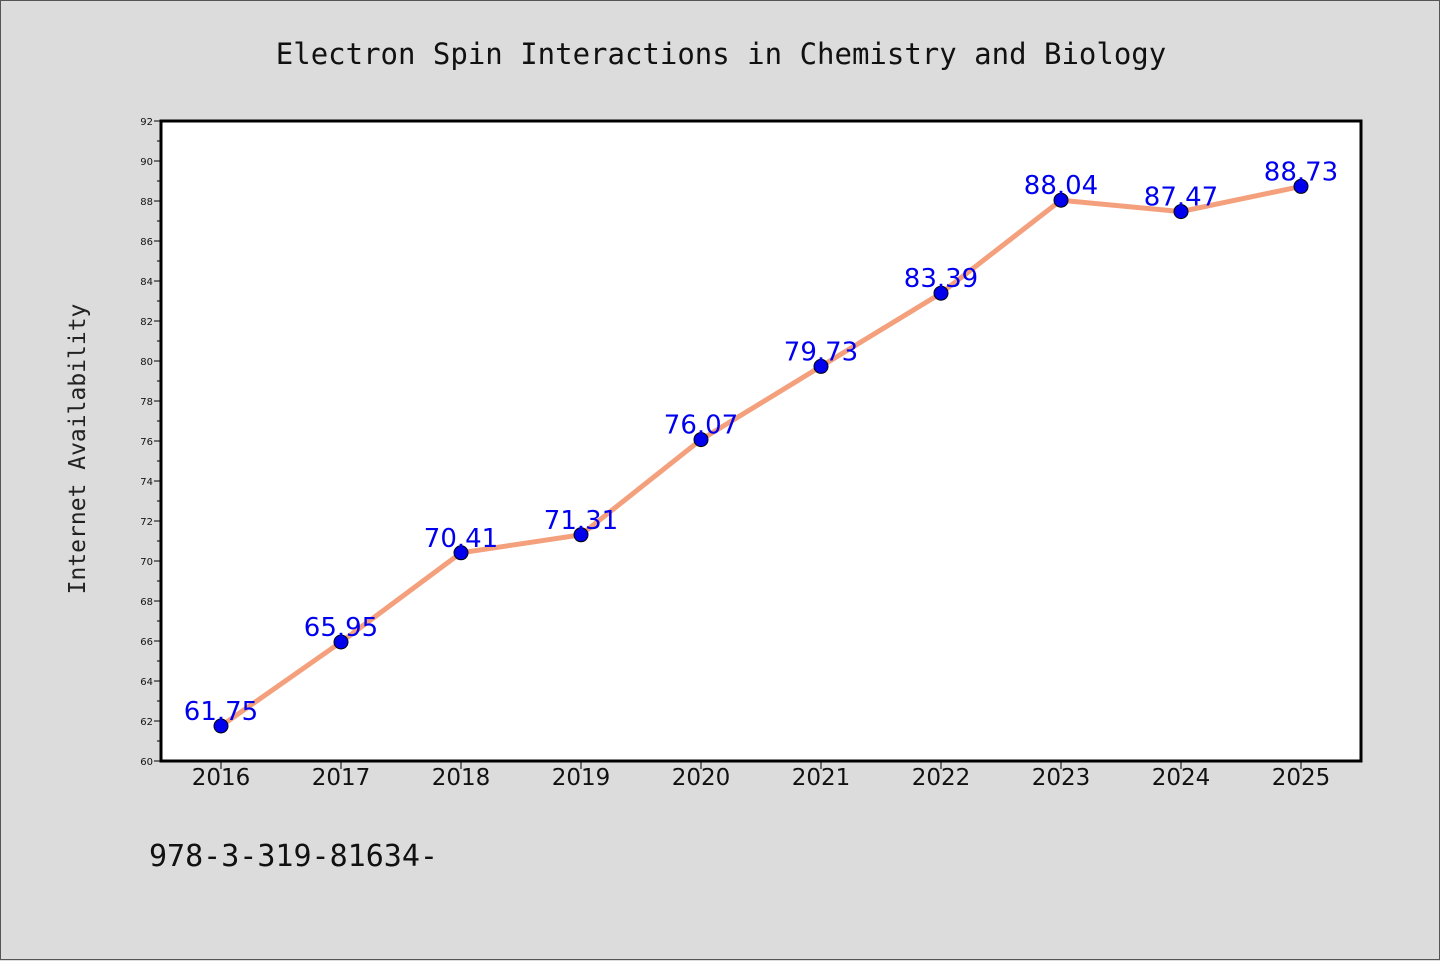 The image size is (1440, 961). What do you see at coordinates (1301, 778) in the screenshot?
I see `x-tick-label: 2025` at bounding box center [1301, 778].